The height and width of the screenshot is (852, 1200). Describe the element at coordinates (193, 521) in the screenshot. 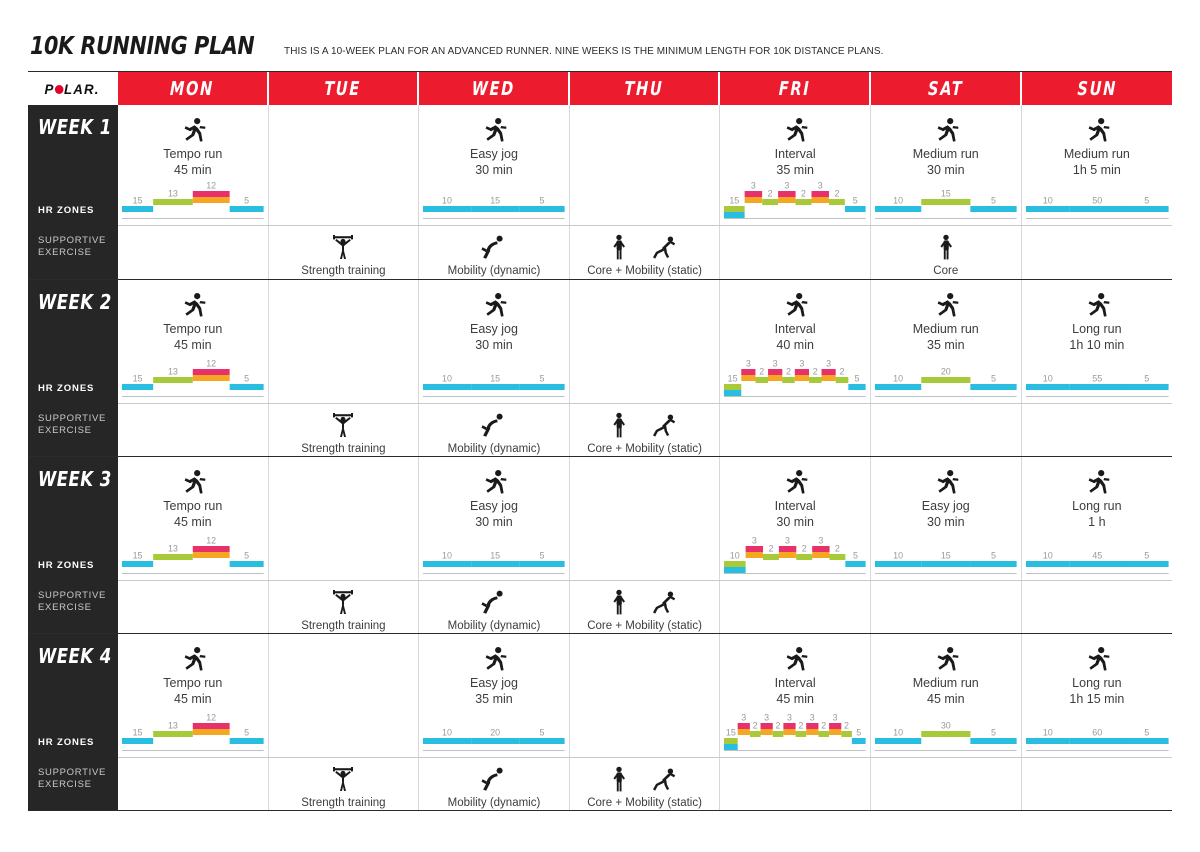

I see `workout-duration: 45 min` at that location.